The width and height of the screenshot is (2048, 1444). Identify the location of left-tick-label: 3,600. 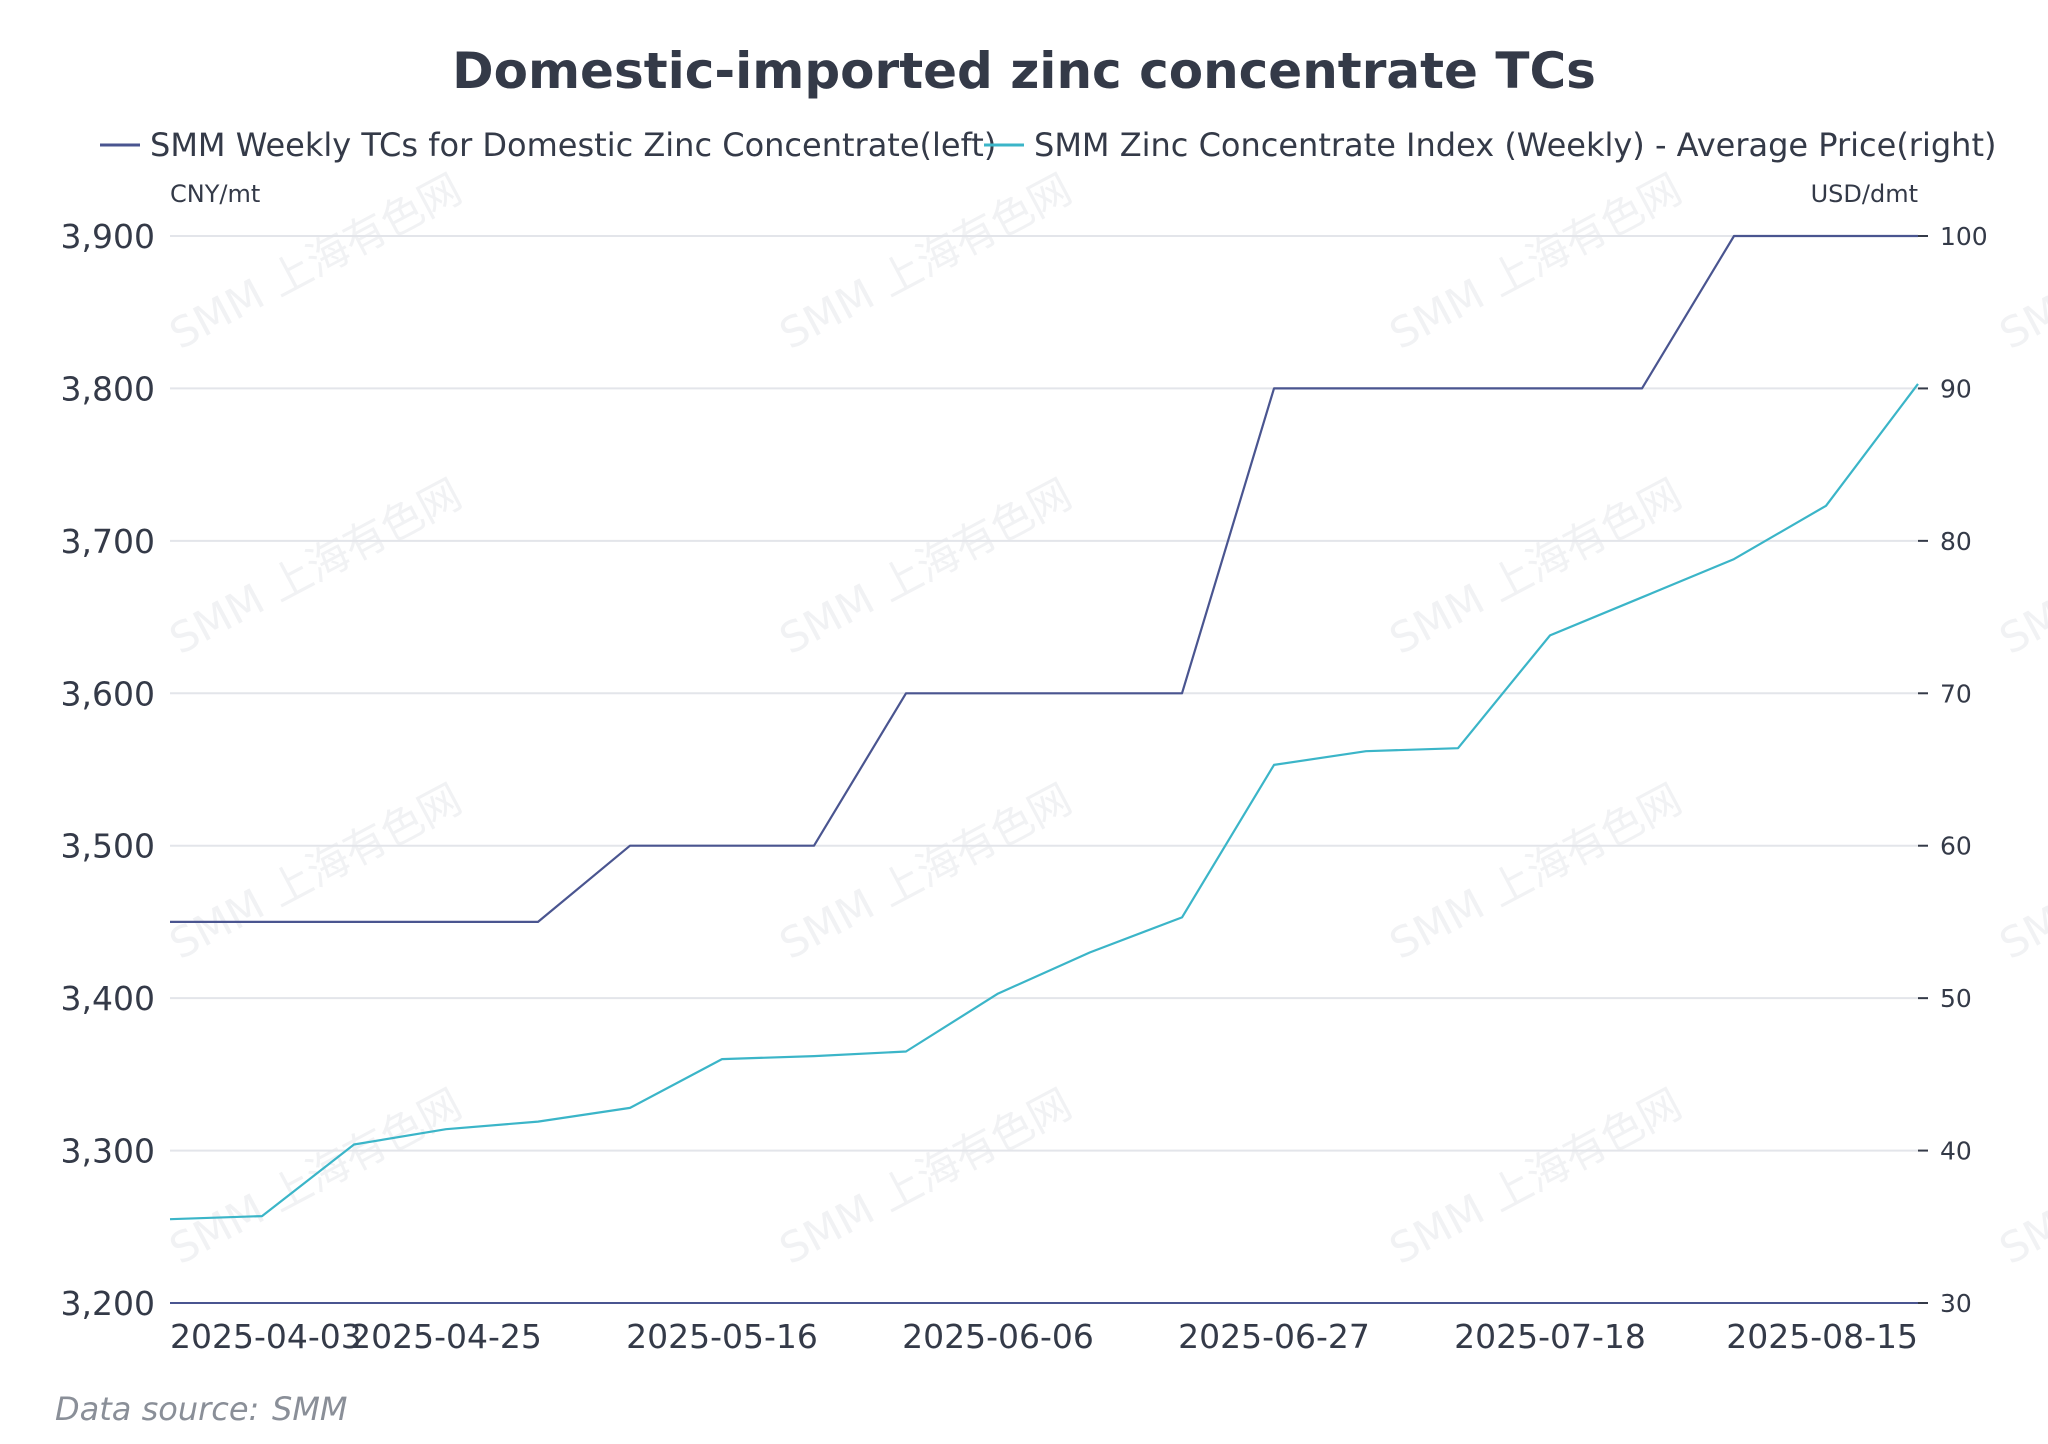
(108, 693).